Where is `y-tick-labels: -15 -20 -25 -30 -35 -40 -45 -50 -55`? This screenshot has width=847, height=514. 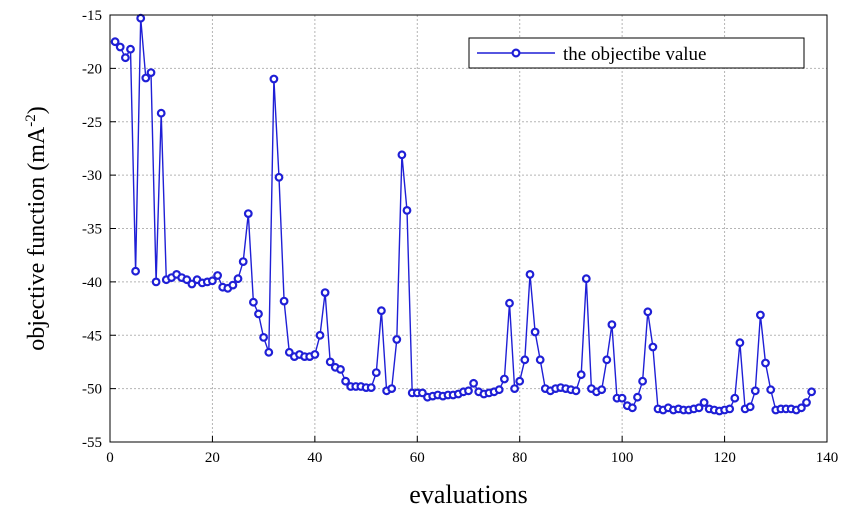 y-tick-labels: -15 -20 -25 -30 -35 -40 -45 -50 -55 is located at coordinates (92, 229).